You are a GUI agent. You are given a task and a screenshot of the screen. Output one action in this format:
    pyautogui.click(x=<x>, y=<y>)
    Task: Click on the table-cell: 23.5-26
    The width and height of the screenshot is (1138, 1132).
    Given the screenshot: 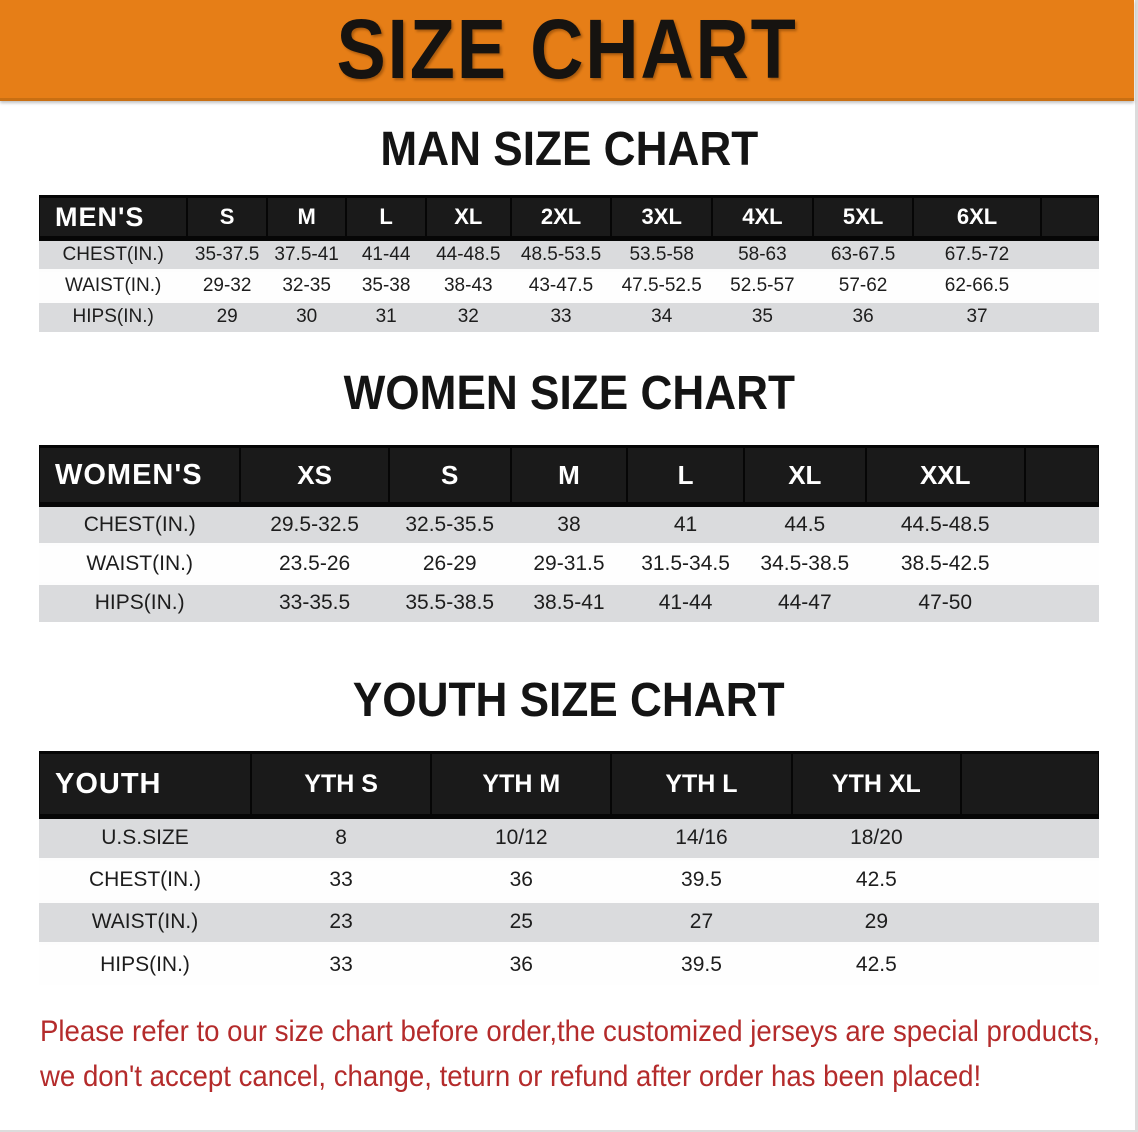 What is the action you would take?
    pyautogui.click(x=314, y=562)
    